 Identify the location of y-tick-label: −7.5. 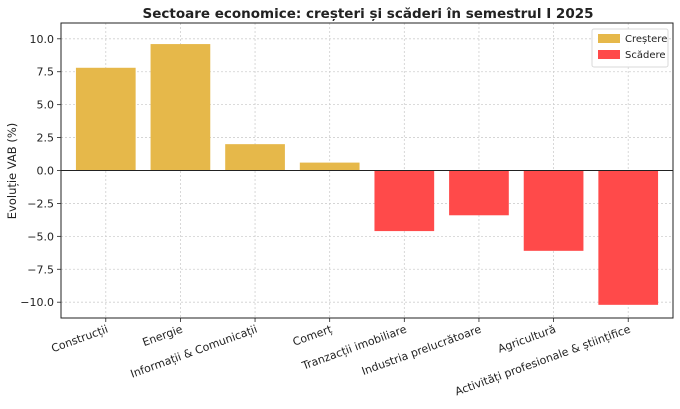
(40, 269).